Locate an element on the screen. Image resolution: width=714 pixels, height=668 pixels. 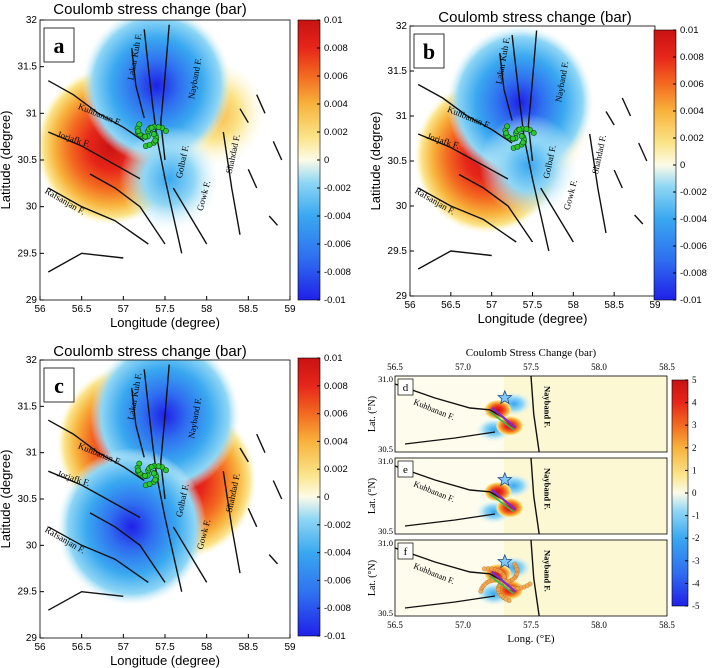
y-tick-label: 32 is located at coordinates (32, 20).